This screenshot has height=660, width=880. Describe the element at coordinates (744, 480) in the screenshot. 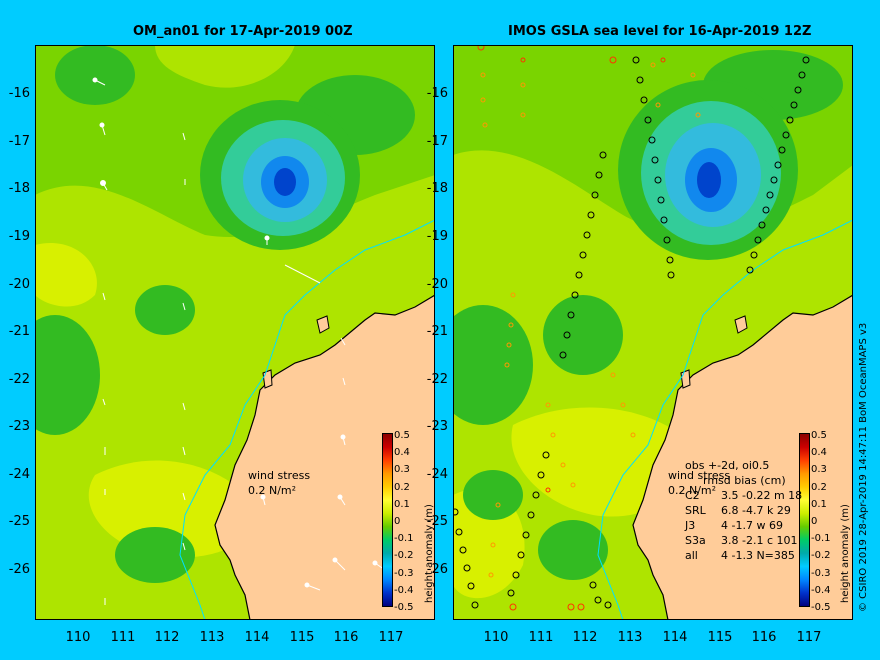

I see `stats-header: rmsd bias (cm)` at that location.